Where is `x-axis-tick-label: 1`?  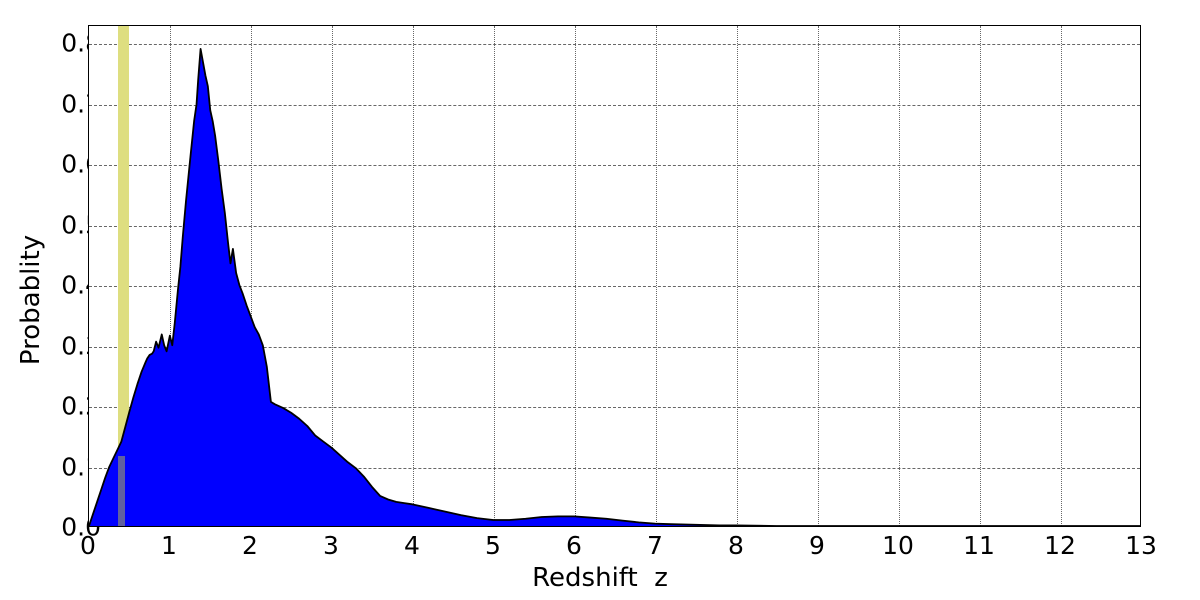 x-axis-tick-label: 1 is located at coordinates (169, 545).